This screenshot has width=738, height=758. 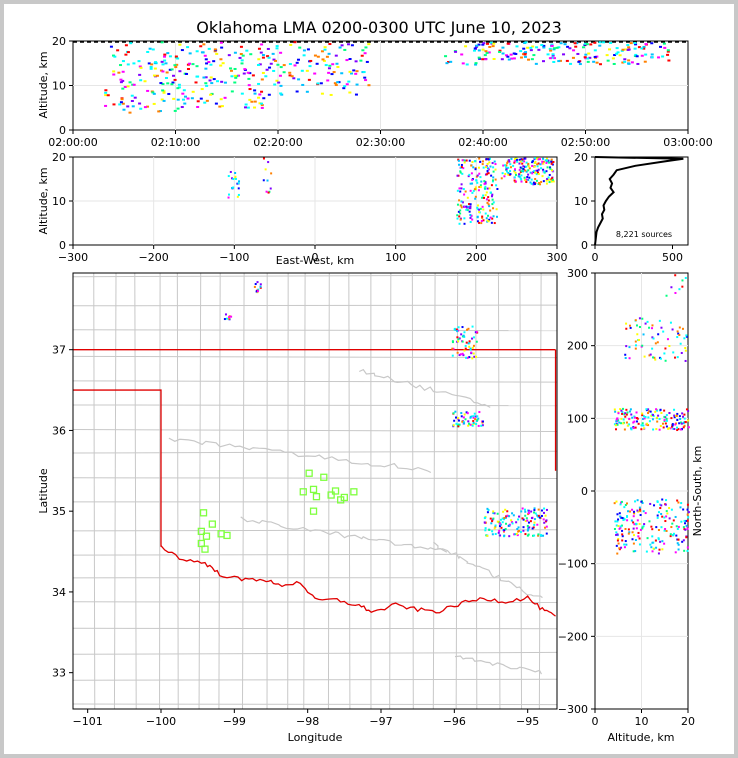 I want to click on river-line, so click(x=344, y=534).